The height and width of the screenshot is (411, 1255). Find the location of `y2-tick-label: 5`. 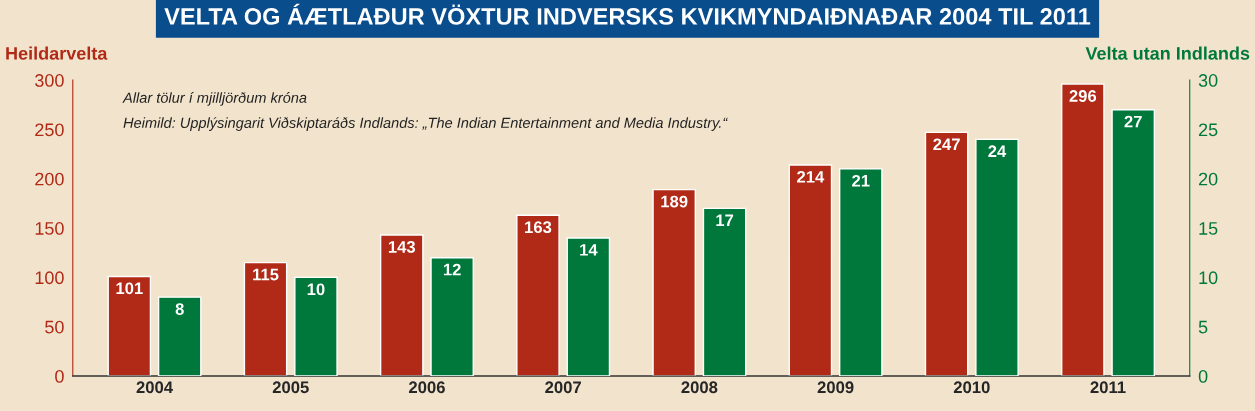

y2-tick-label: 5 is located at coordinates (1203, 327).